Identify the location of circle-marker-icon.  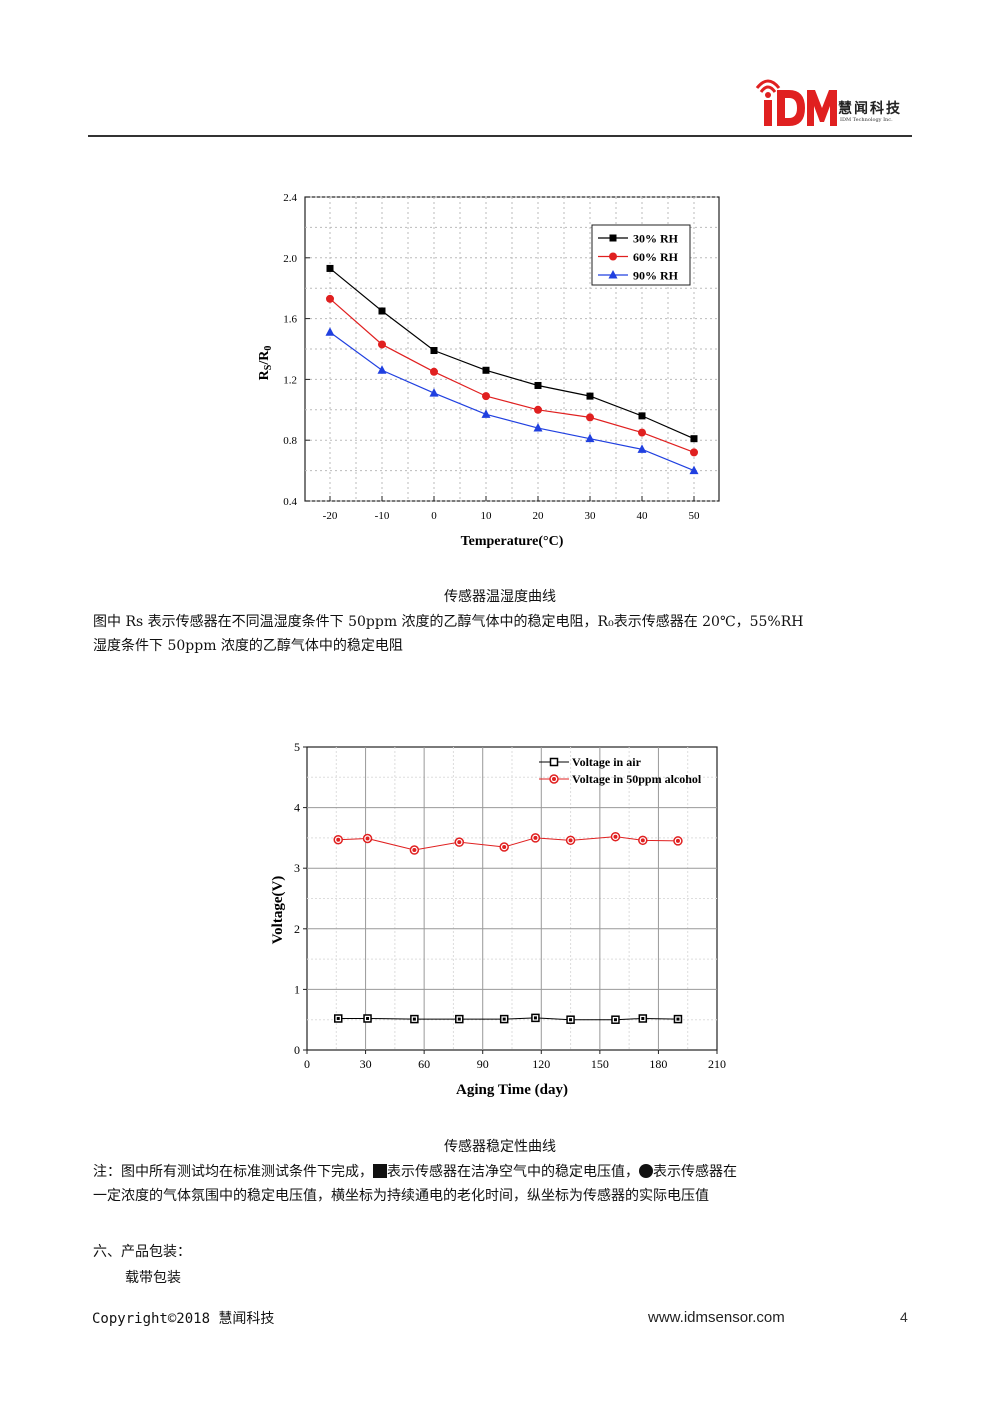
(646, 1171).